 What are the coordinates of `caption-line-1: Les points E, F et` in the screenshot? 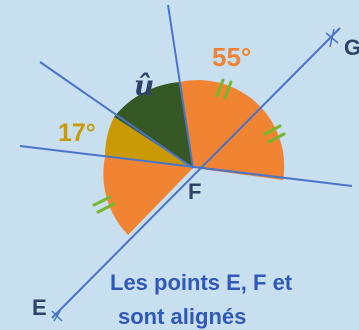 It's located at (201, 282).